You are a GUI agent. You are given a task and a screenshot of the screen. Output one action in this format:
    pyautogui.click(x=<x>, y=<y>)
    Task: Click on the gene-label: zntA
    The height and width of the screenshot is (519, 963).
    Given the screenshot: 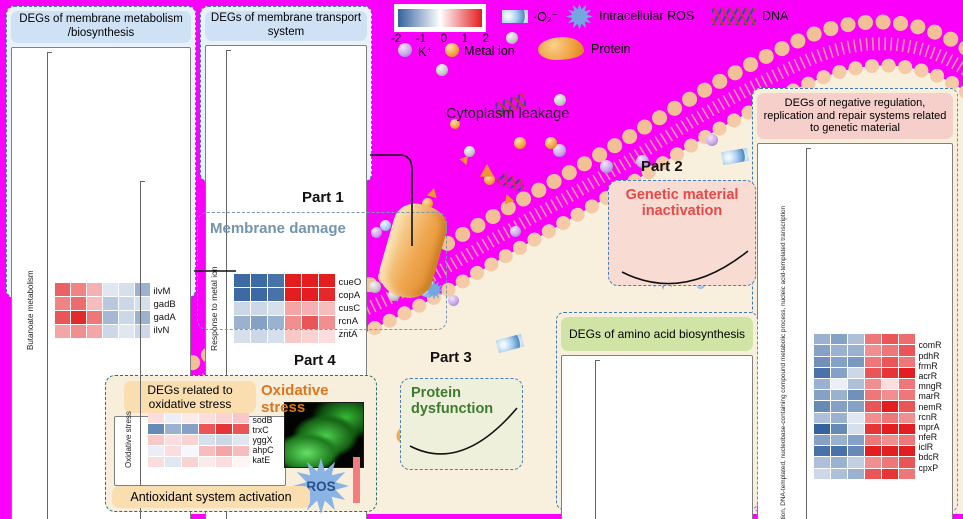 What is the action you would take?
    pyautogui.click(x=348, y=334)
    